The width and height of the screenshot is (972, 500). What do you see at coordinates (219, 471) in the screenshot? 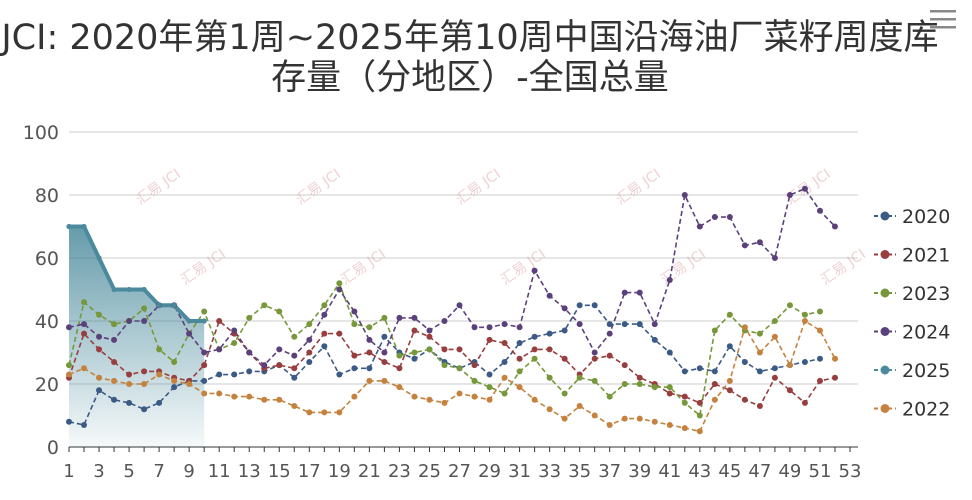
I see `x-tick-label: 11` at bounding box center [219, 471].